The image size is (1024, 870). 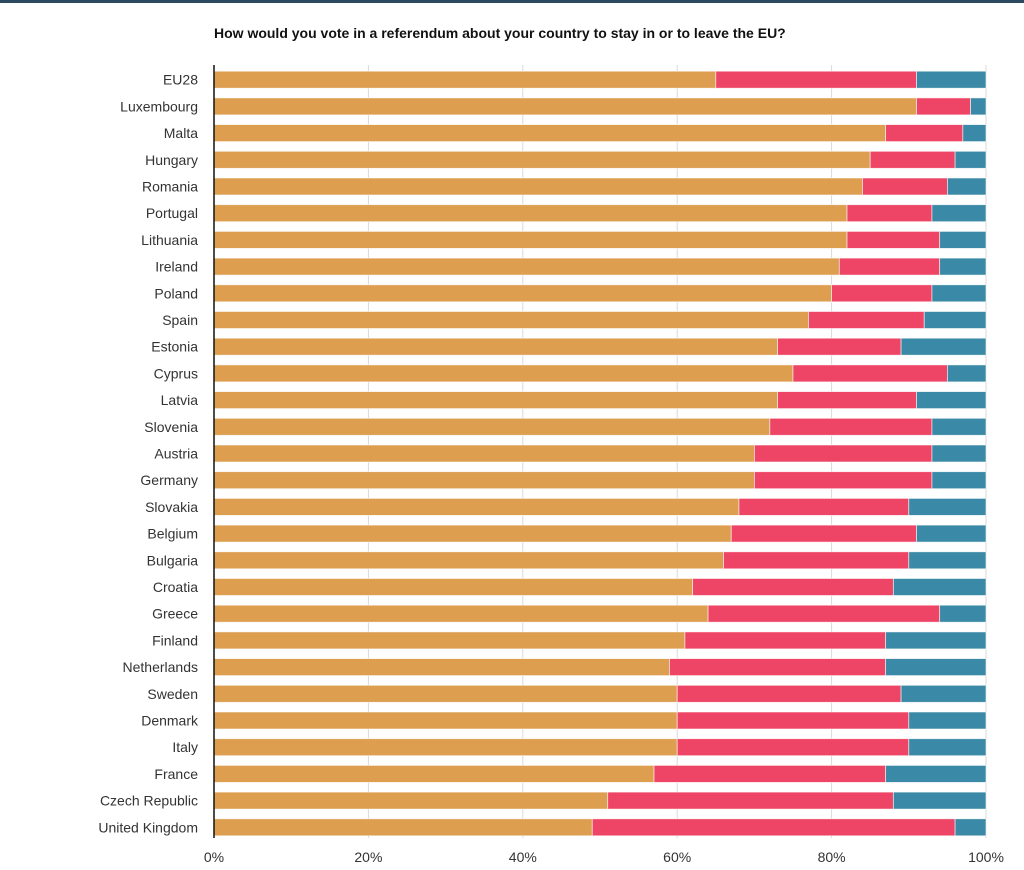 What do you see at coordinates (173, 560) in the screenshot?
I see `category-label: Bulgaria` at bounding box center [173, 560].